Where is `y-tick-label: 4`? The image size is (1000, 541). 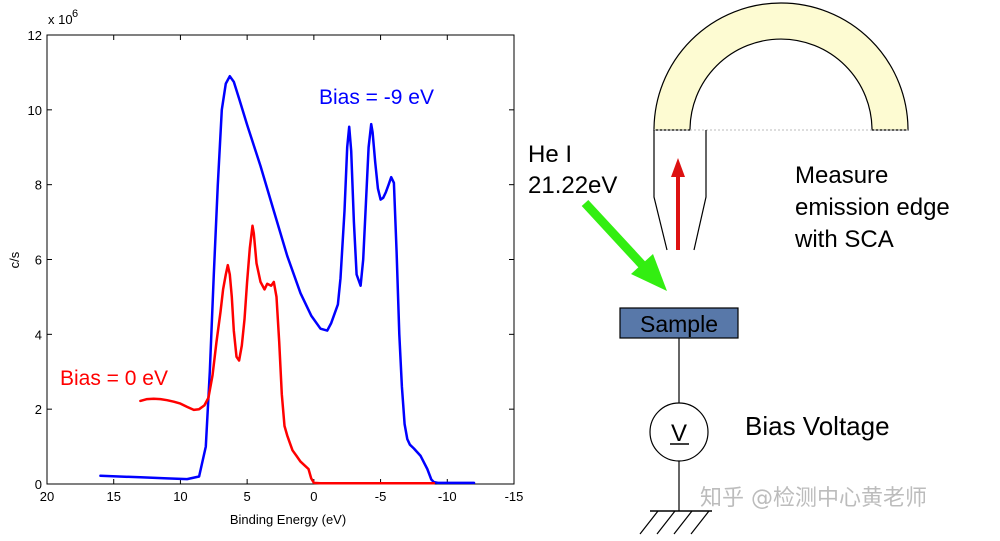
y-tick-label: 4 is located at coordinates (38, 334).